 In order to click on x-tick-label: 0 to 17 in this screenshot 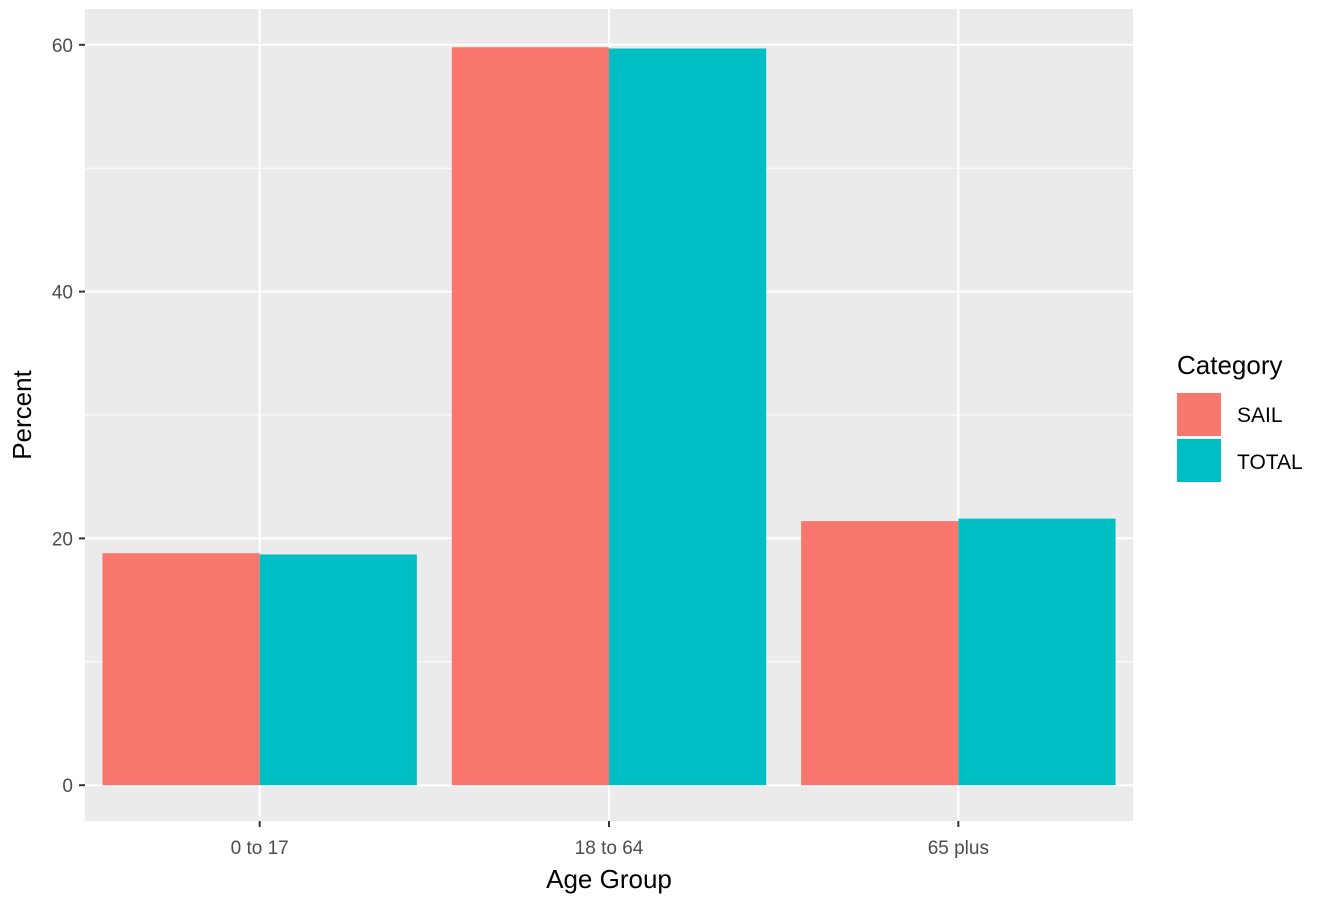, I will do `click(260, 848)`.